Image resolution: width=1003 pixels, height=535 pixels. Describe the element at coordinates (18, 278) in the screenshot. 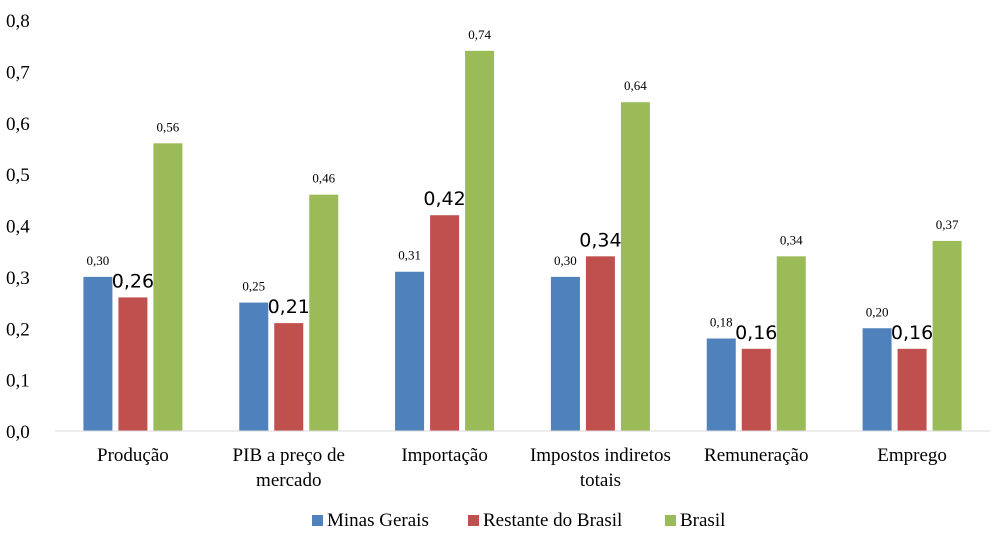

I see `y-tick-label: 0,3` at that location.